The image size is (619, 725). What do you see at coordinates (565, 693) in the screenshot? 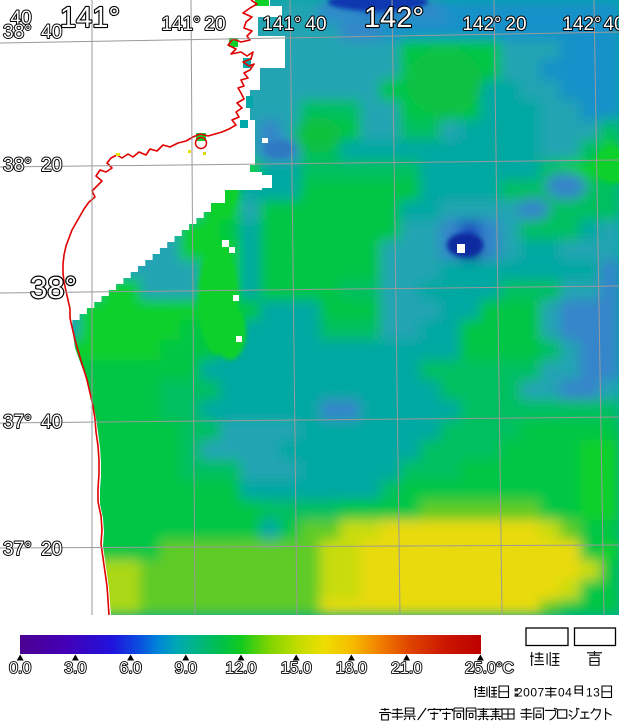
I see `svg-text: 04` at bounding box center [565, 693].